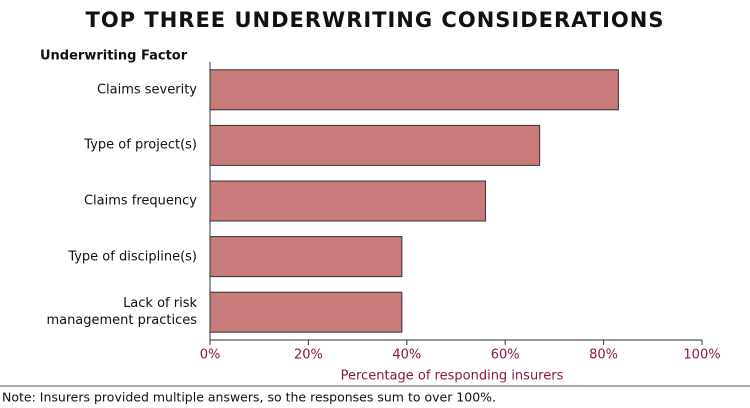 The image size is (750, 408). Describe the element at coordinates (603, 355) in the screenshot. I see `x-tick-label: 80%` at that location.